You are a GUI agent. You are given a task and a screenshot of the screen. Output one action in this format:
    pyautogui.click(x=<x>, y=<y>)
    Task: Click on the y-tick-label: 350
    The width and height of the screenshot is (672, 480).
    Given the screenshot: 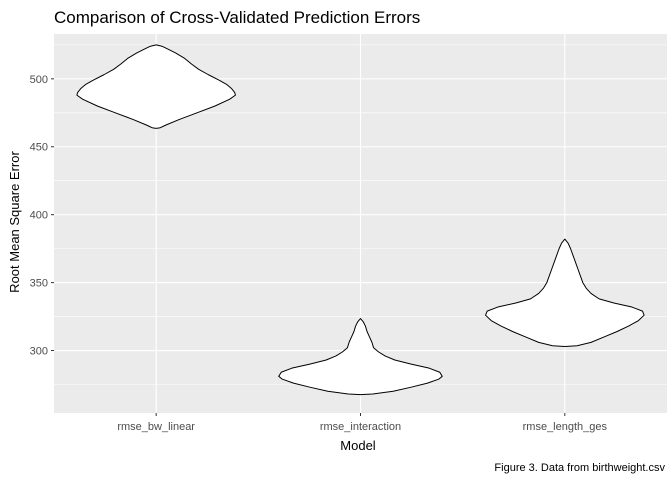 What is the action you would take?
    pyautogui.click(x=39, y=284)
    